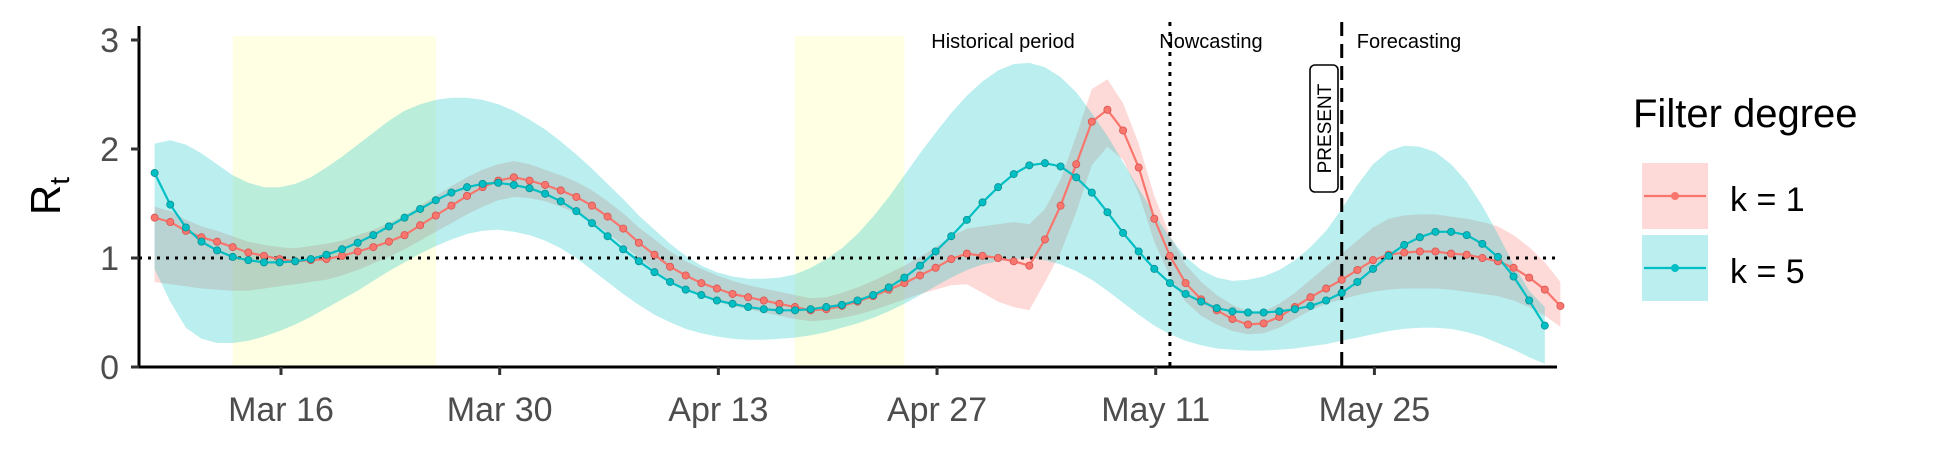 The width and height of the screenshot is (1950, 450). I want to click on x-axis-ticks: Mar 16 Mar 30 Apr 13 Apr 27 May 11 May 25, so click(829, 398).